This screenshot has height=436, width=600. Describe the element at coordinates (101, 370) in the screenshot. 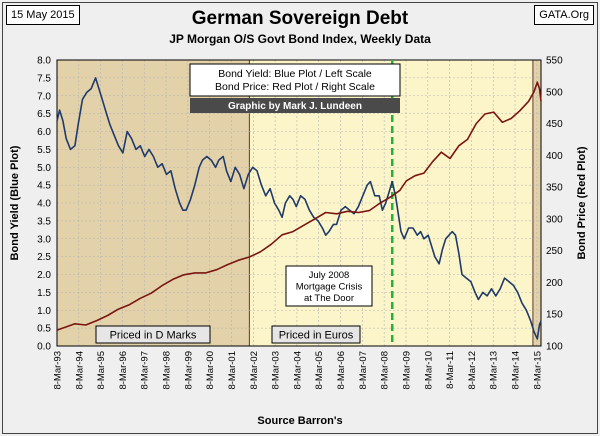

I see `x-tick-label: 8-Mar-95` at that location.